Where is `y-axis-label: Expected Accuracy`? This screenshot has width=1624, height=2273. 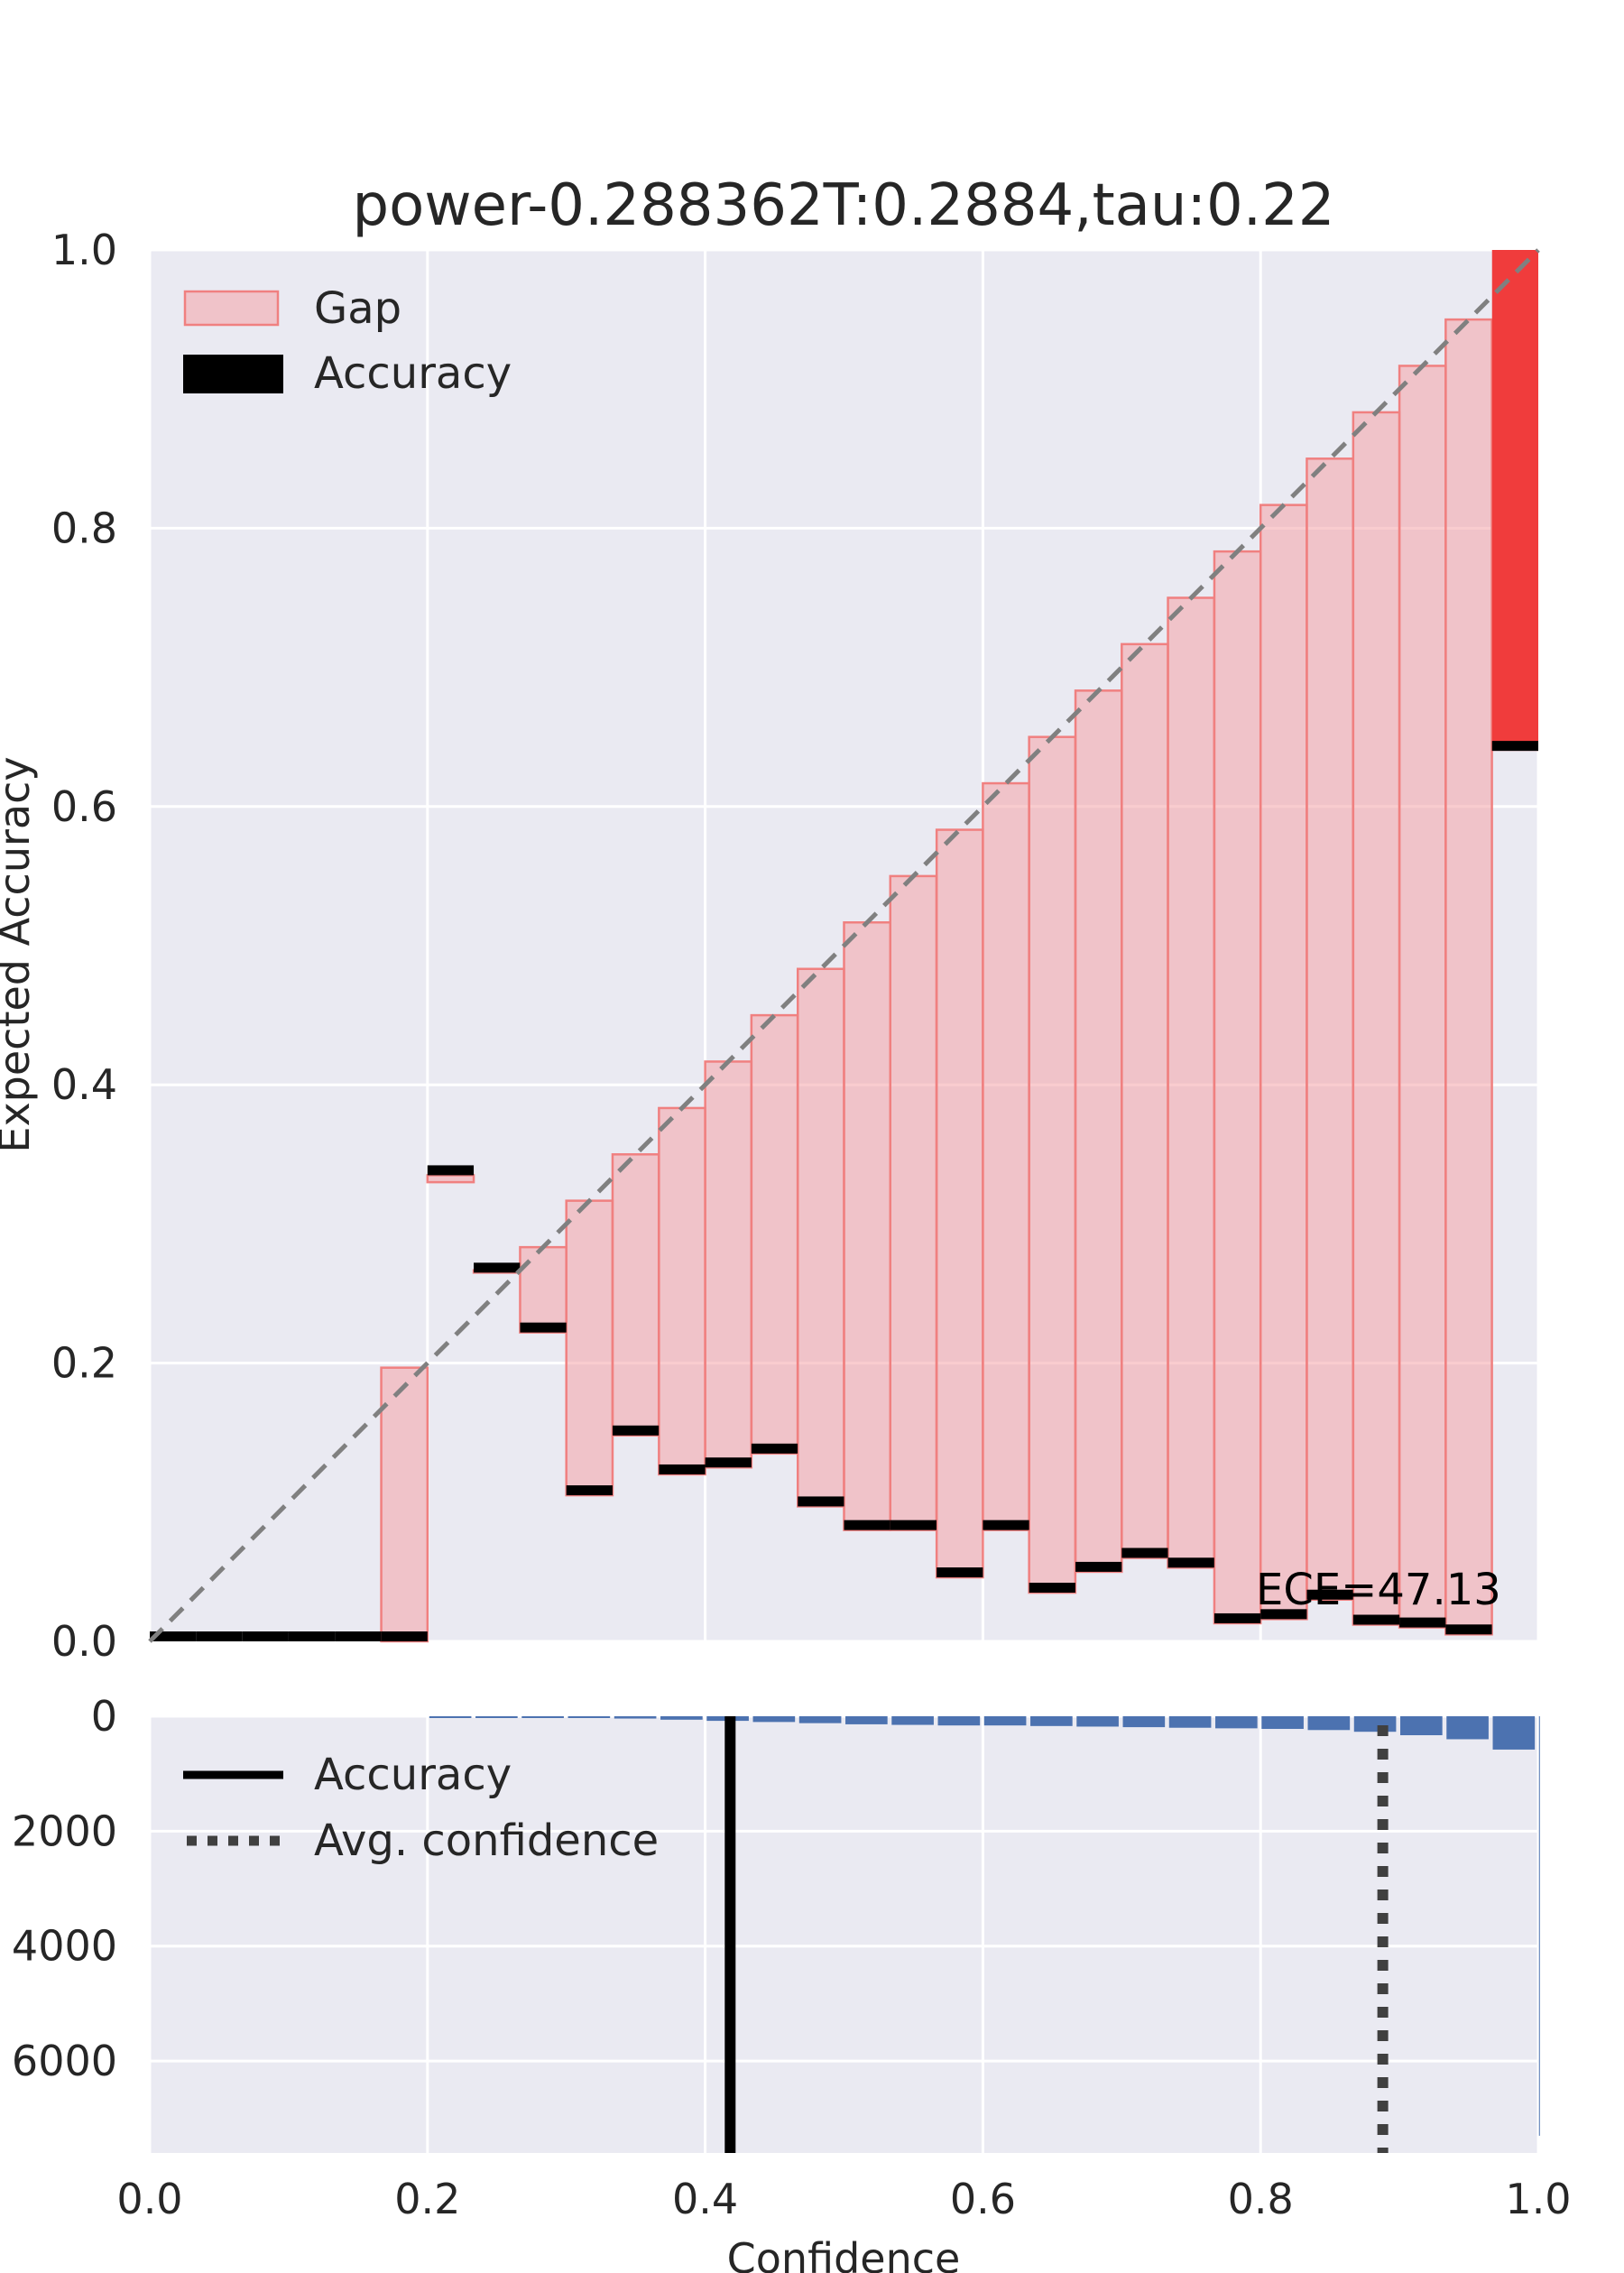
y-axis-label: Expected Accuracy is located at coordinates (20, 954).